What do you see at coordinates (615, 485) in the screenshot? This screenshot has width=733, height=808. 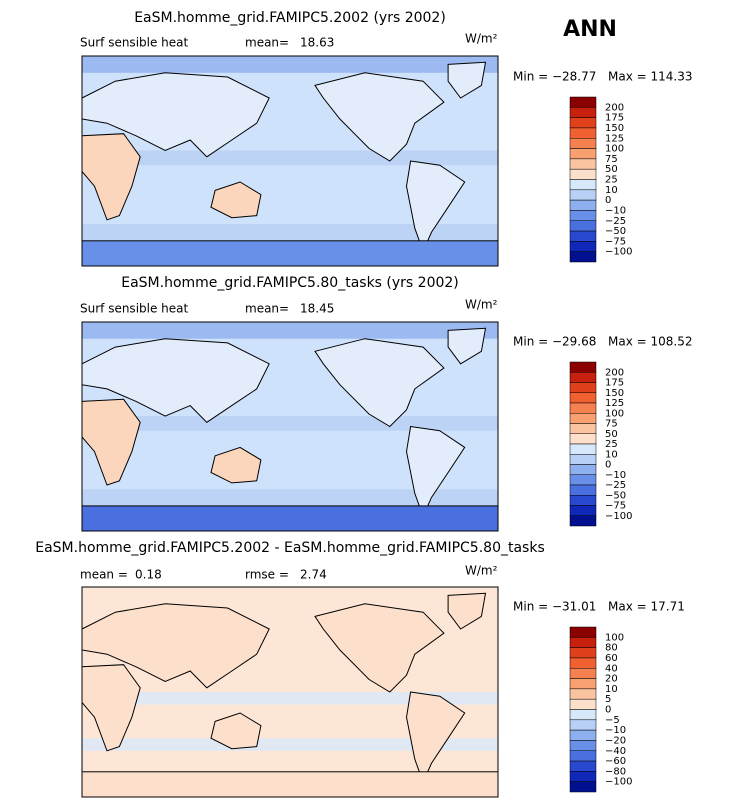 I see `colorbar-label: −25` at bounding box center [615, 485].